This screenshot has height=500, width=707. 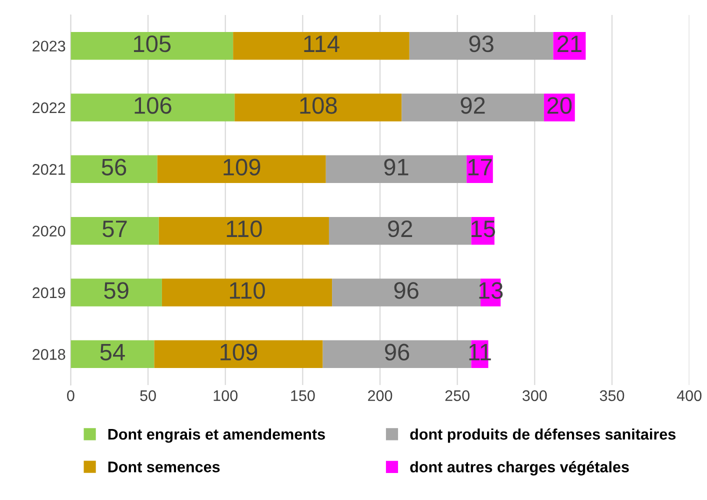 What do you see at coordinates (689, 396) in the screenshot?
I see `x-tick-label: 400` at bounding box center [689, 396].